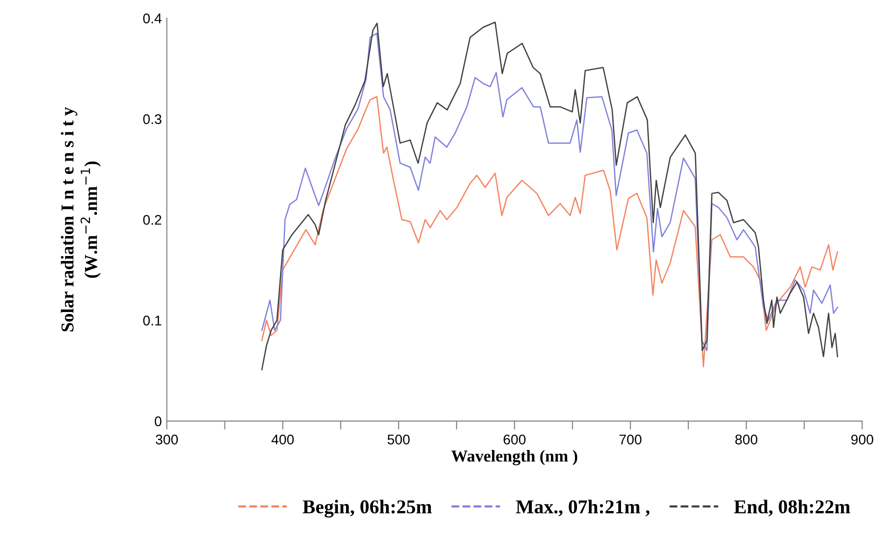  I want to click on x-tick-label: 500, so click(399, 439).